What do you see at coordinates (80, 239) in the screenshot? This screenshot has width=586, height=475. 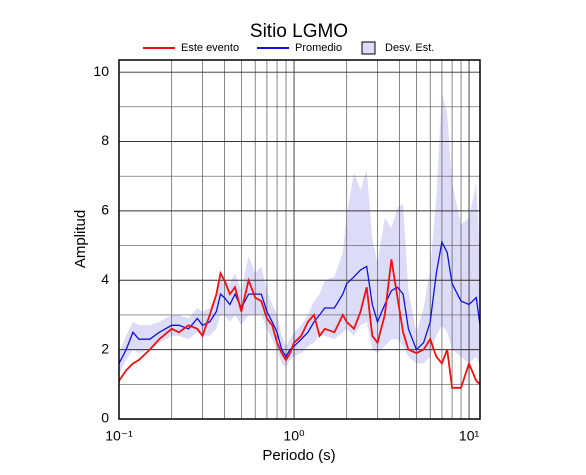 I see `y-axis-label: Amplitud` at bounding box center [80, 239].